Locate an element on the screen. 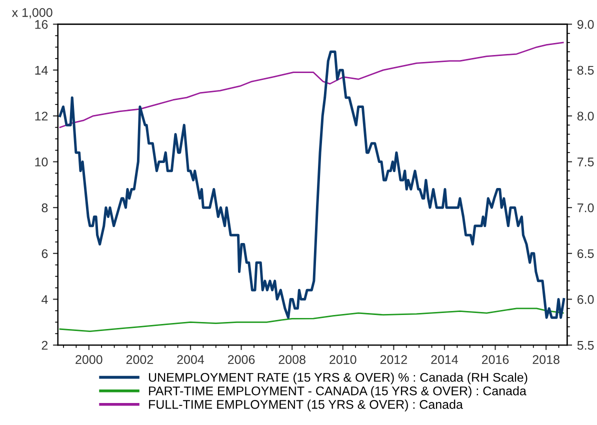 The image size is (597, 425). legend-label: FULL-TIME EMPLOYMENT (15 YRS & OVER) : Canada is located at coordinates (306, 406).